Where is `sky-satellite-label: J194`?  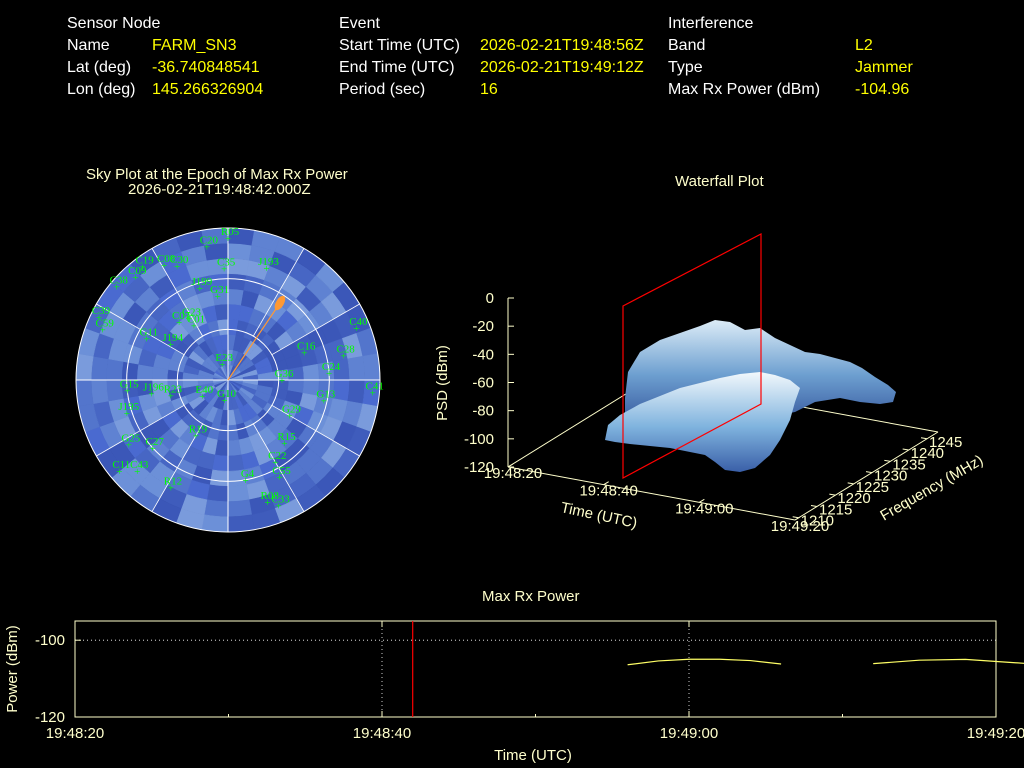
sky-satellite-label: J194 is located at coordinates (172, 338).